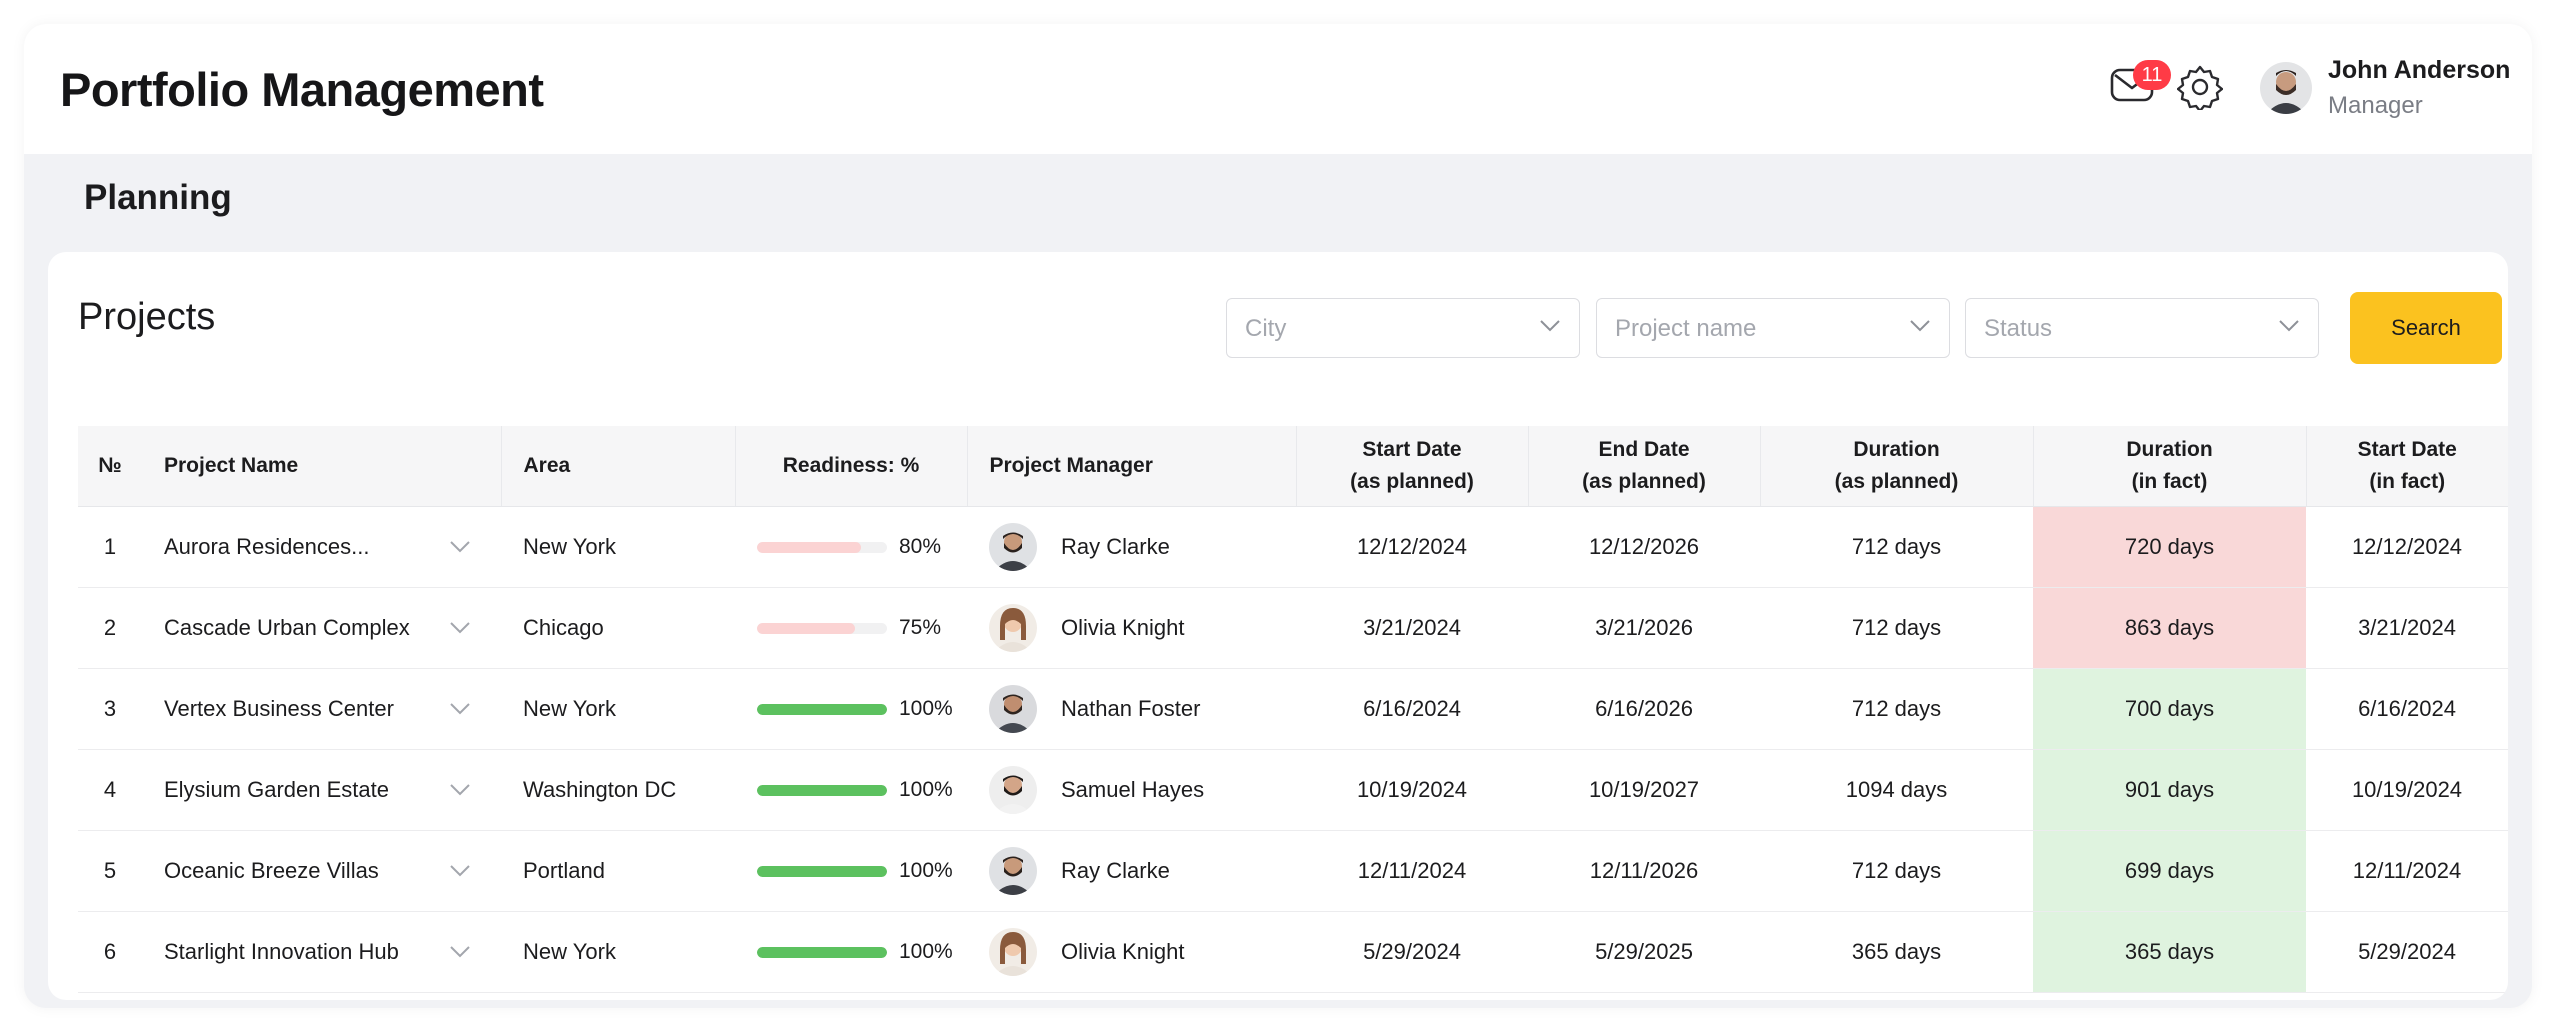 The height and width of the screenshot is (1026, 2556). Describe the element at coordinates (1412, 449) in the screenshot. I see `col-start-planned-line1: Start Date` at that location.